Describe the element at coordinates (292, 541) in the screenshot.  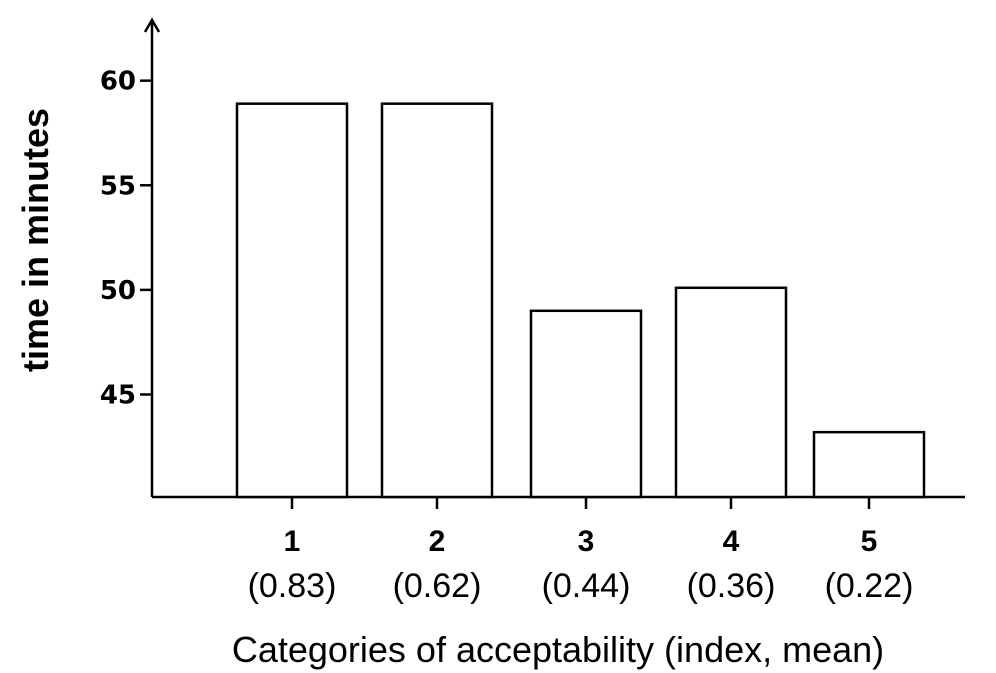
I see `x-tick-label: 1` at that location.